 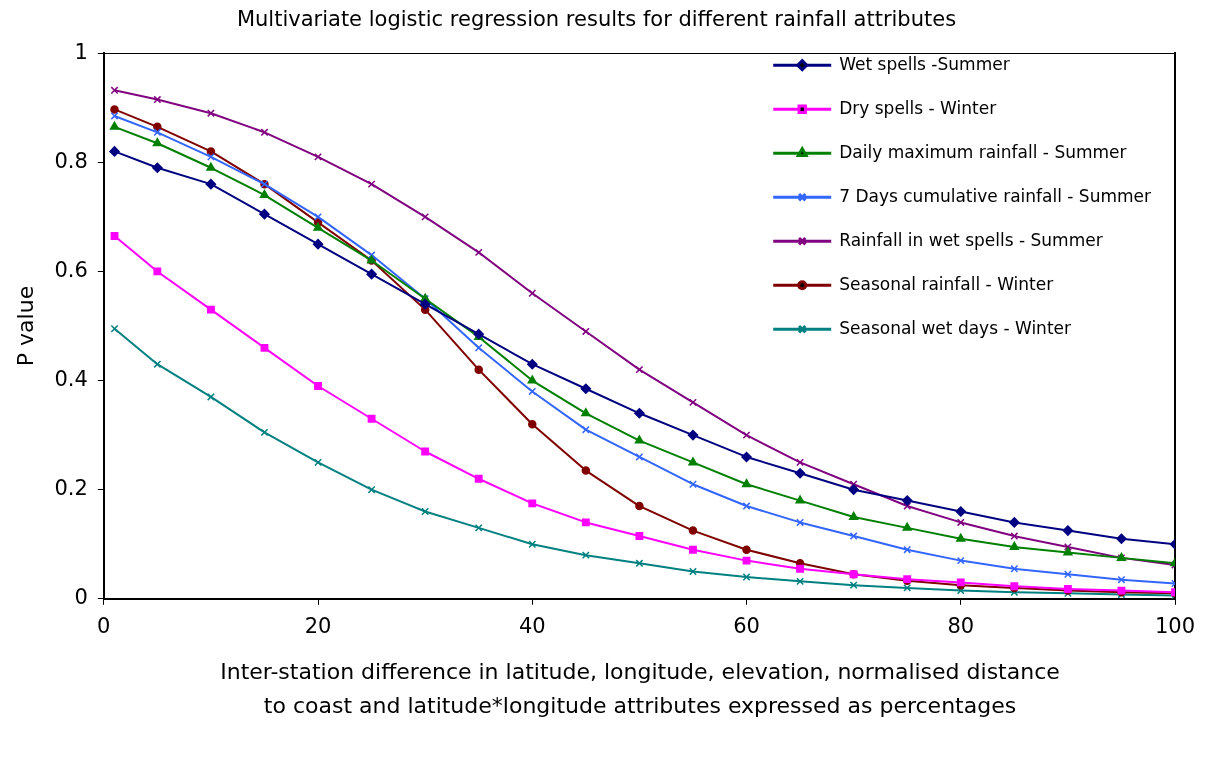 What do you see at coordinates (318, 625) in the screenshot?
I see `x-tick-label: 20` at bounding box center [318, 625].